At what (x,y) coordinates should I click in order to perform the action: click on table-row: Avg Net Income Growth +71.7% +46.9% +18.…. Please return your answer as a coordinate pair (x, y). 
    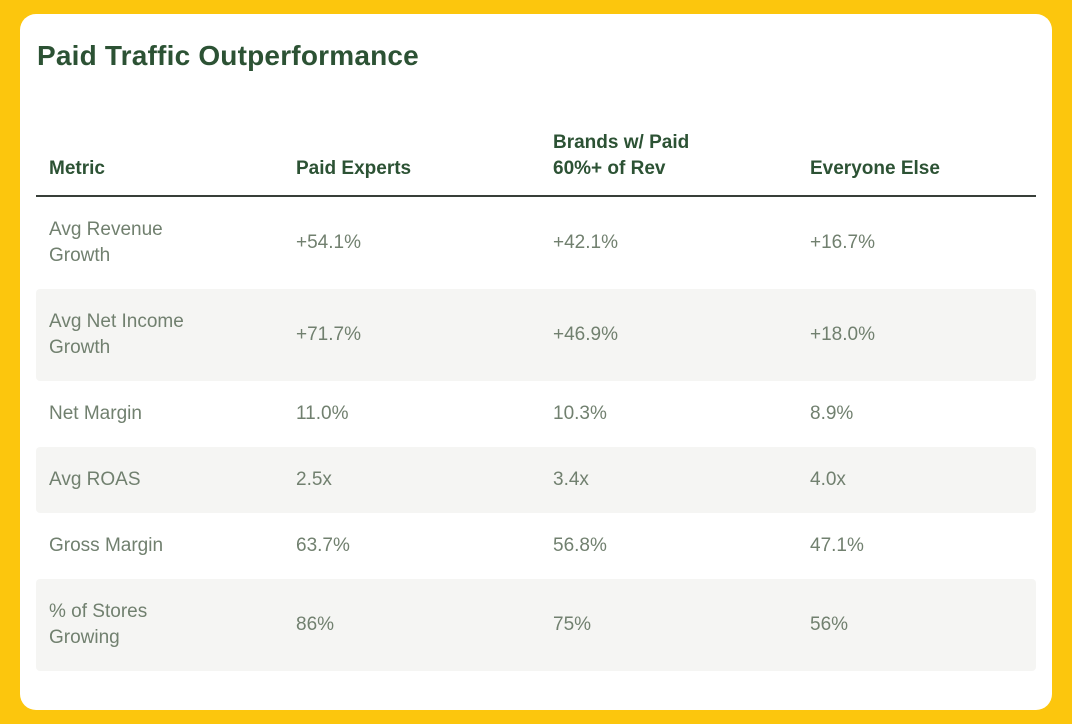
    Looking at the image, I should click on (536, 335).